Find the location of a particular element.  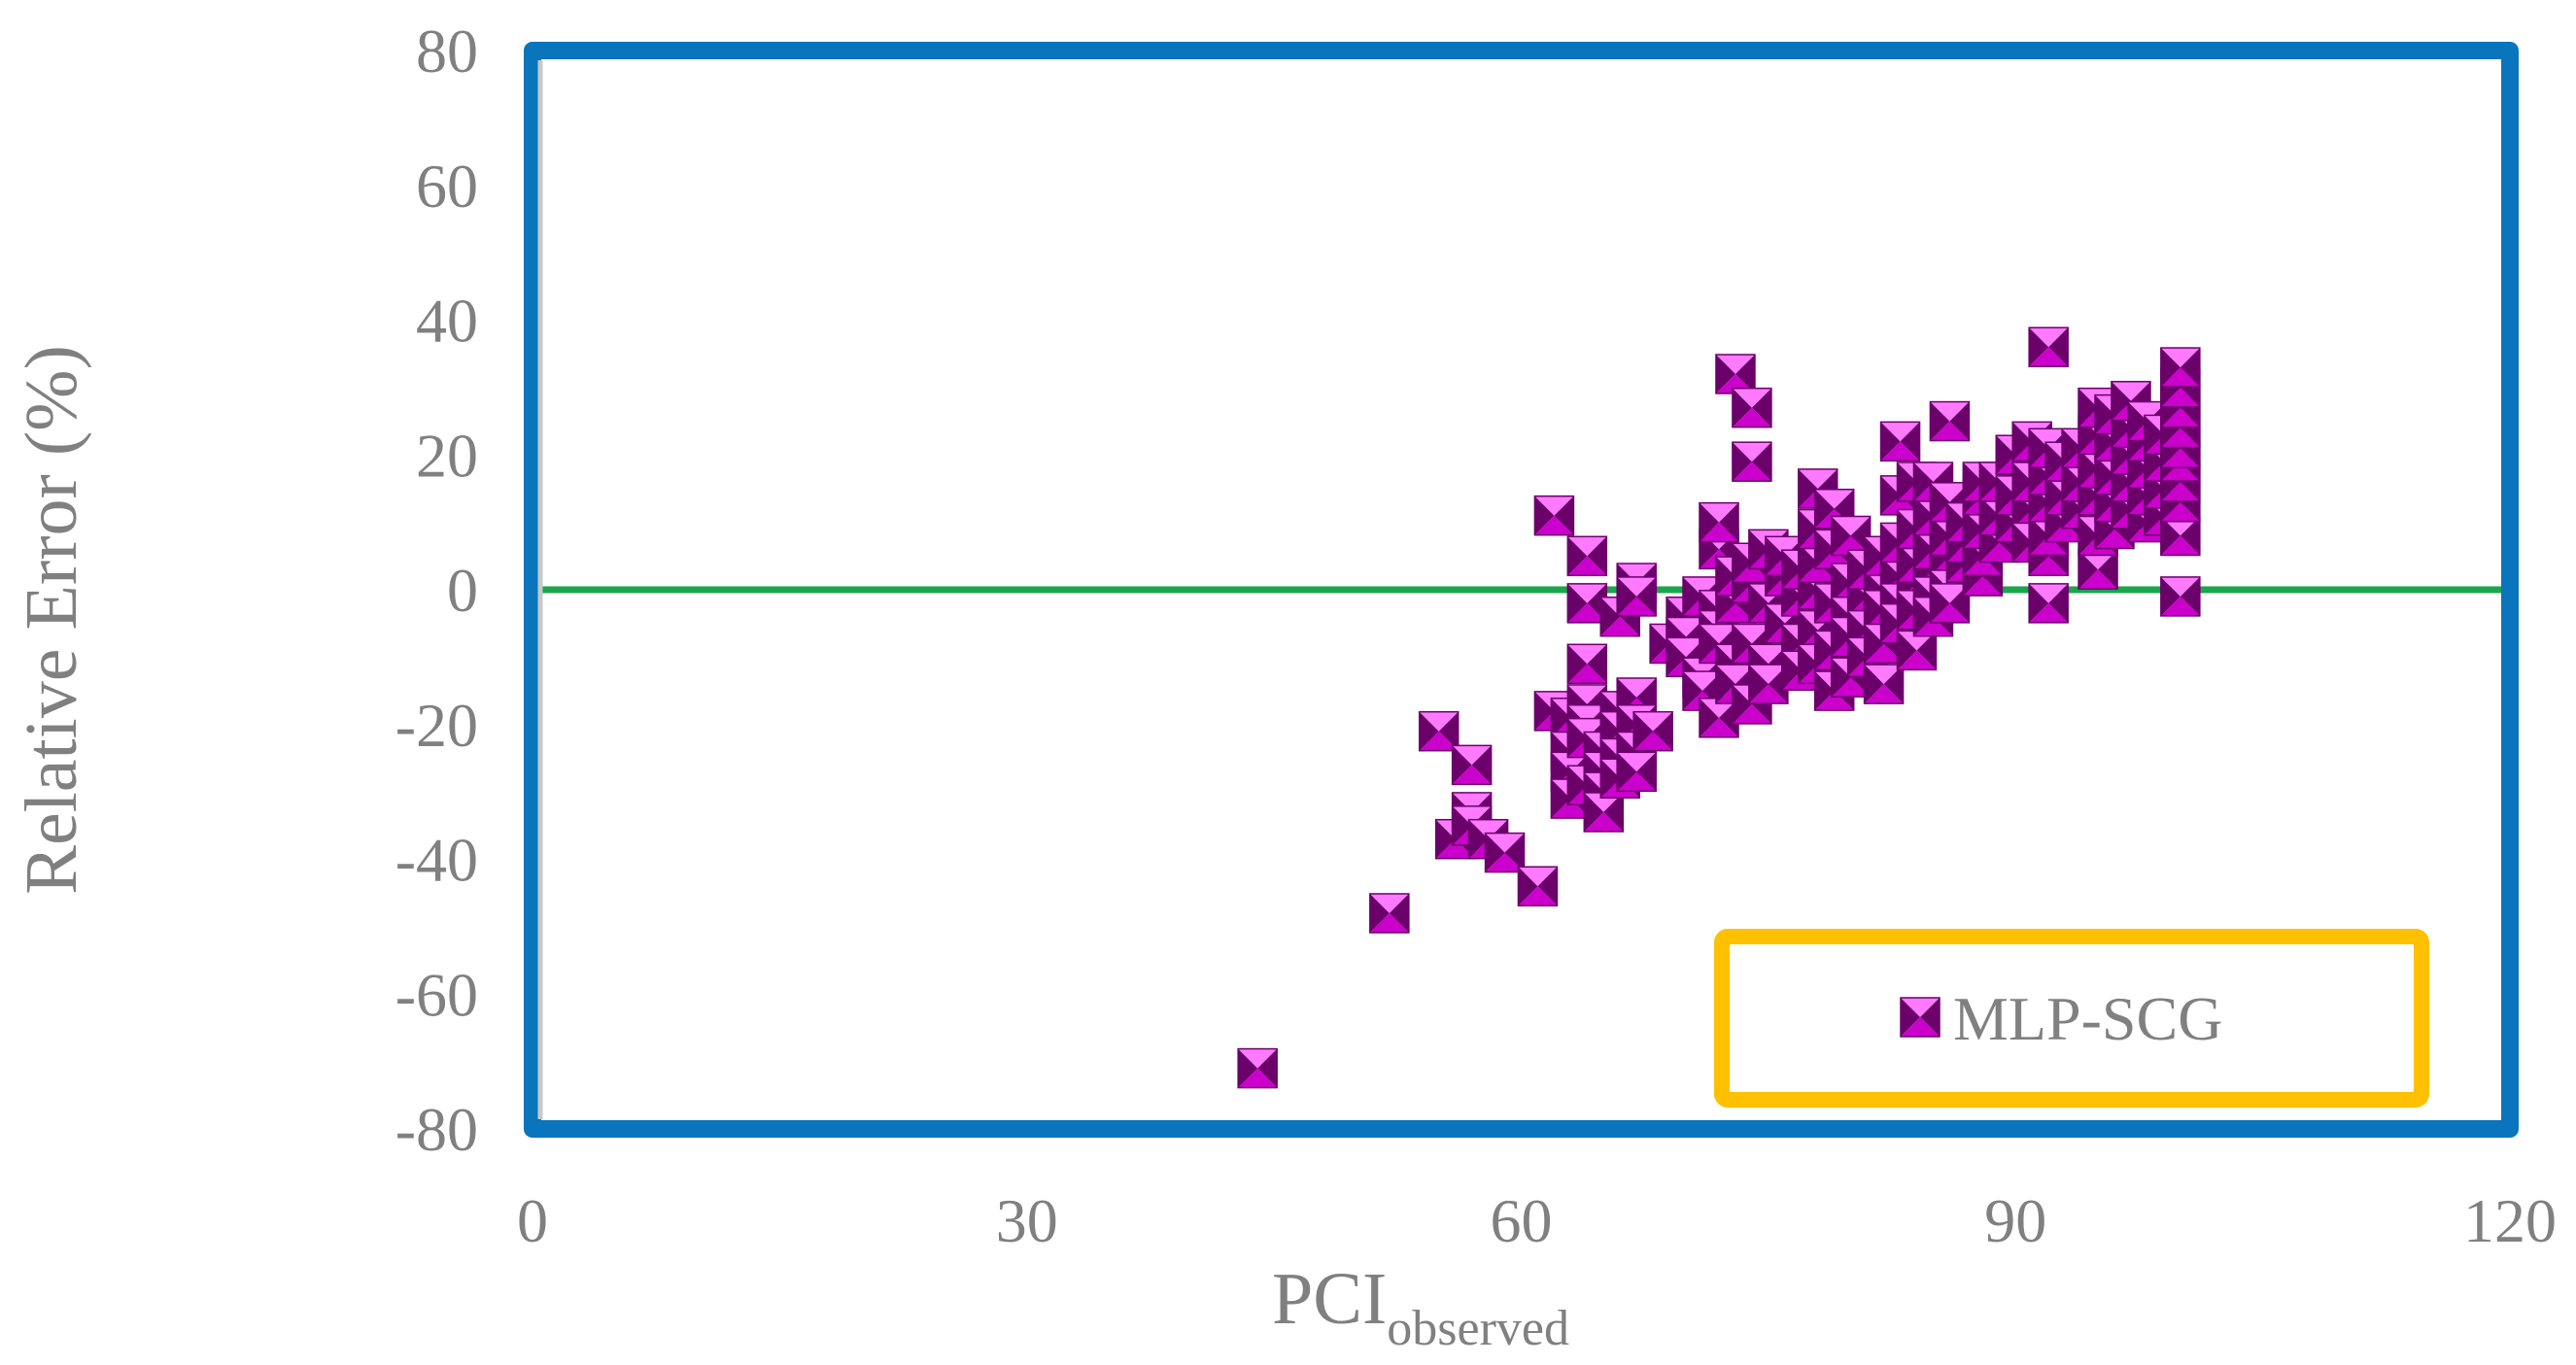

legend: MLP-SCG is located at coordinates (2071, 1018).